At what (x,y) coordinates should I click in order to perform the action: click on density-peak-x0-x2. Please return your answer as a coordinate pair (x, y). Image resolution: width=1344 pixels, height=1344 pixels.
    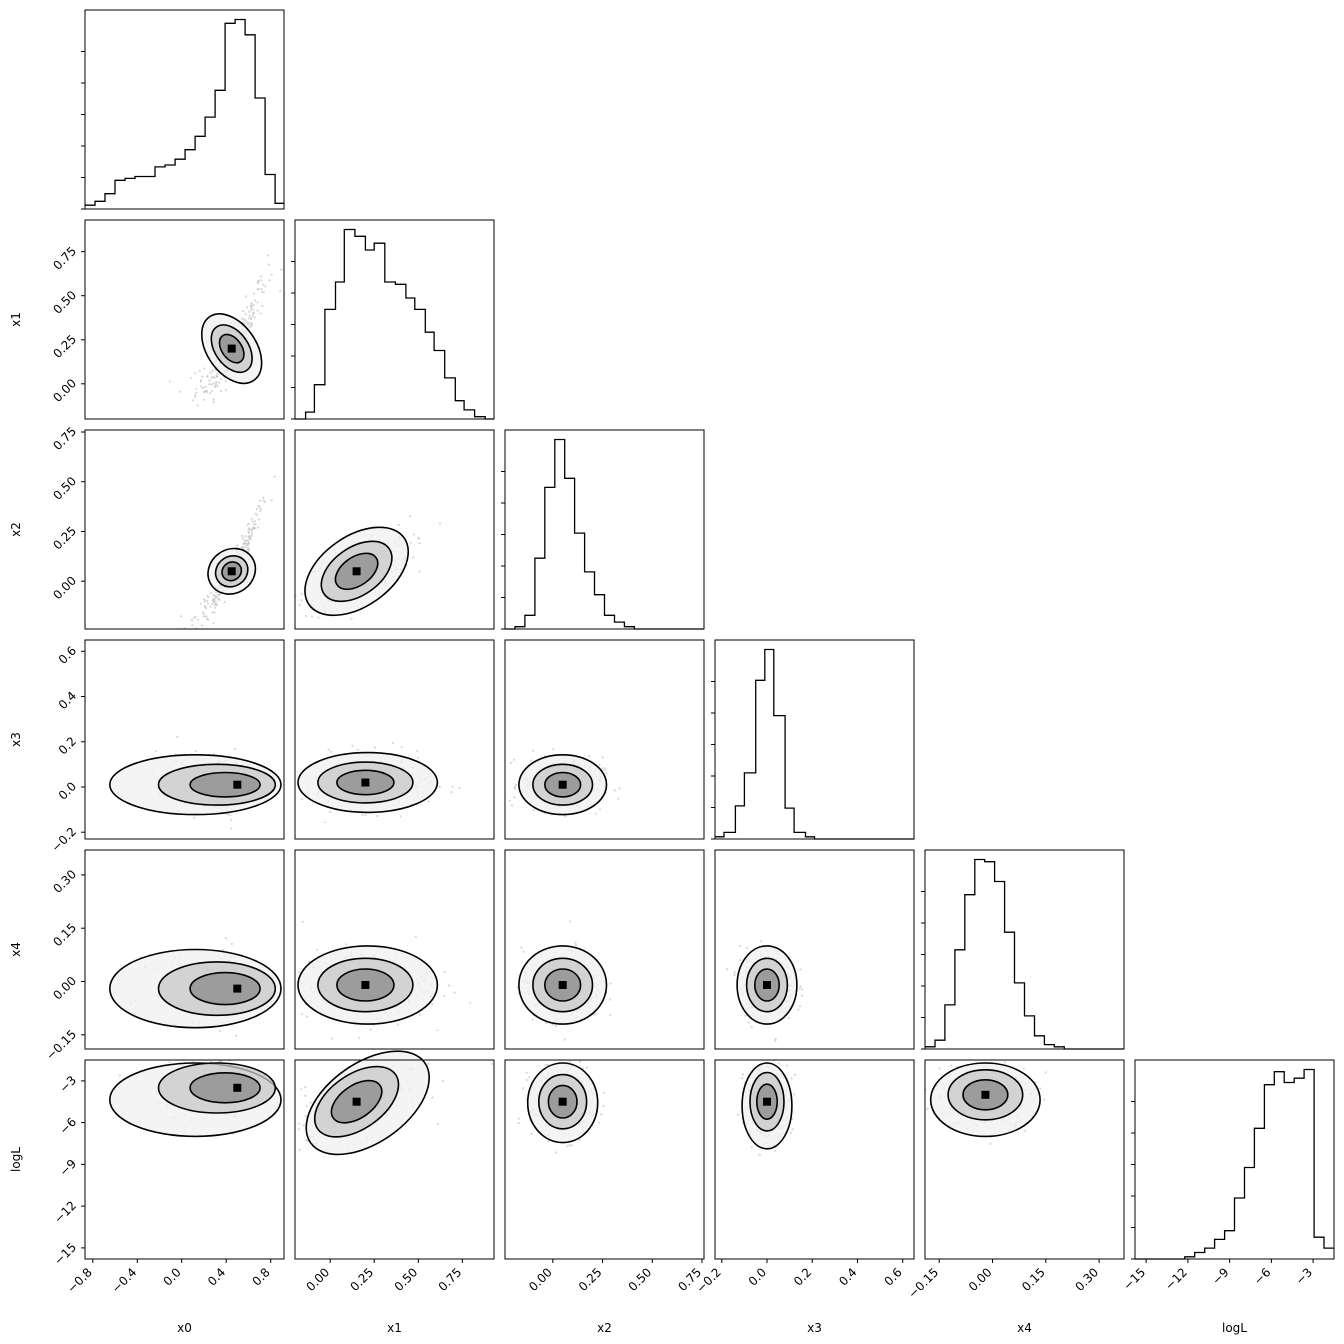
    Looking at the image, I should click on (231, 571).